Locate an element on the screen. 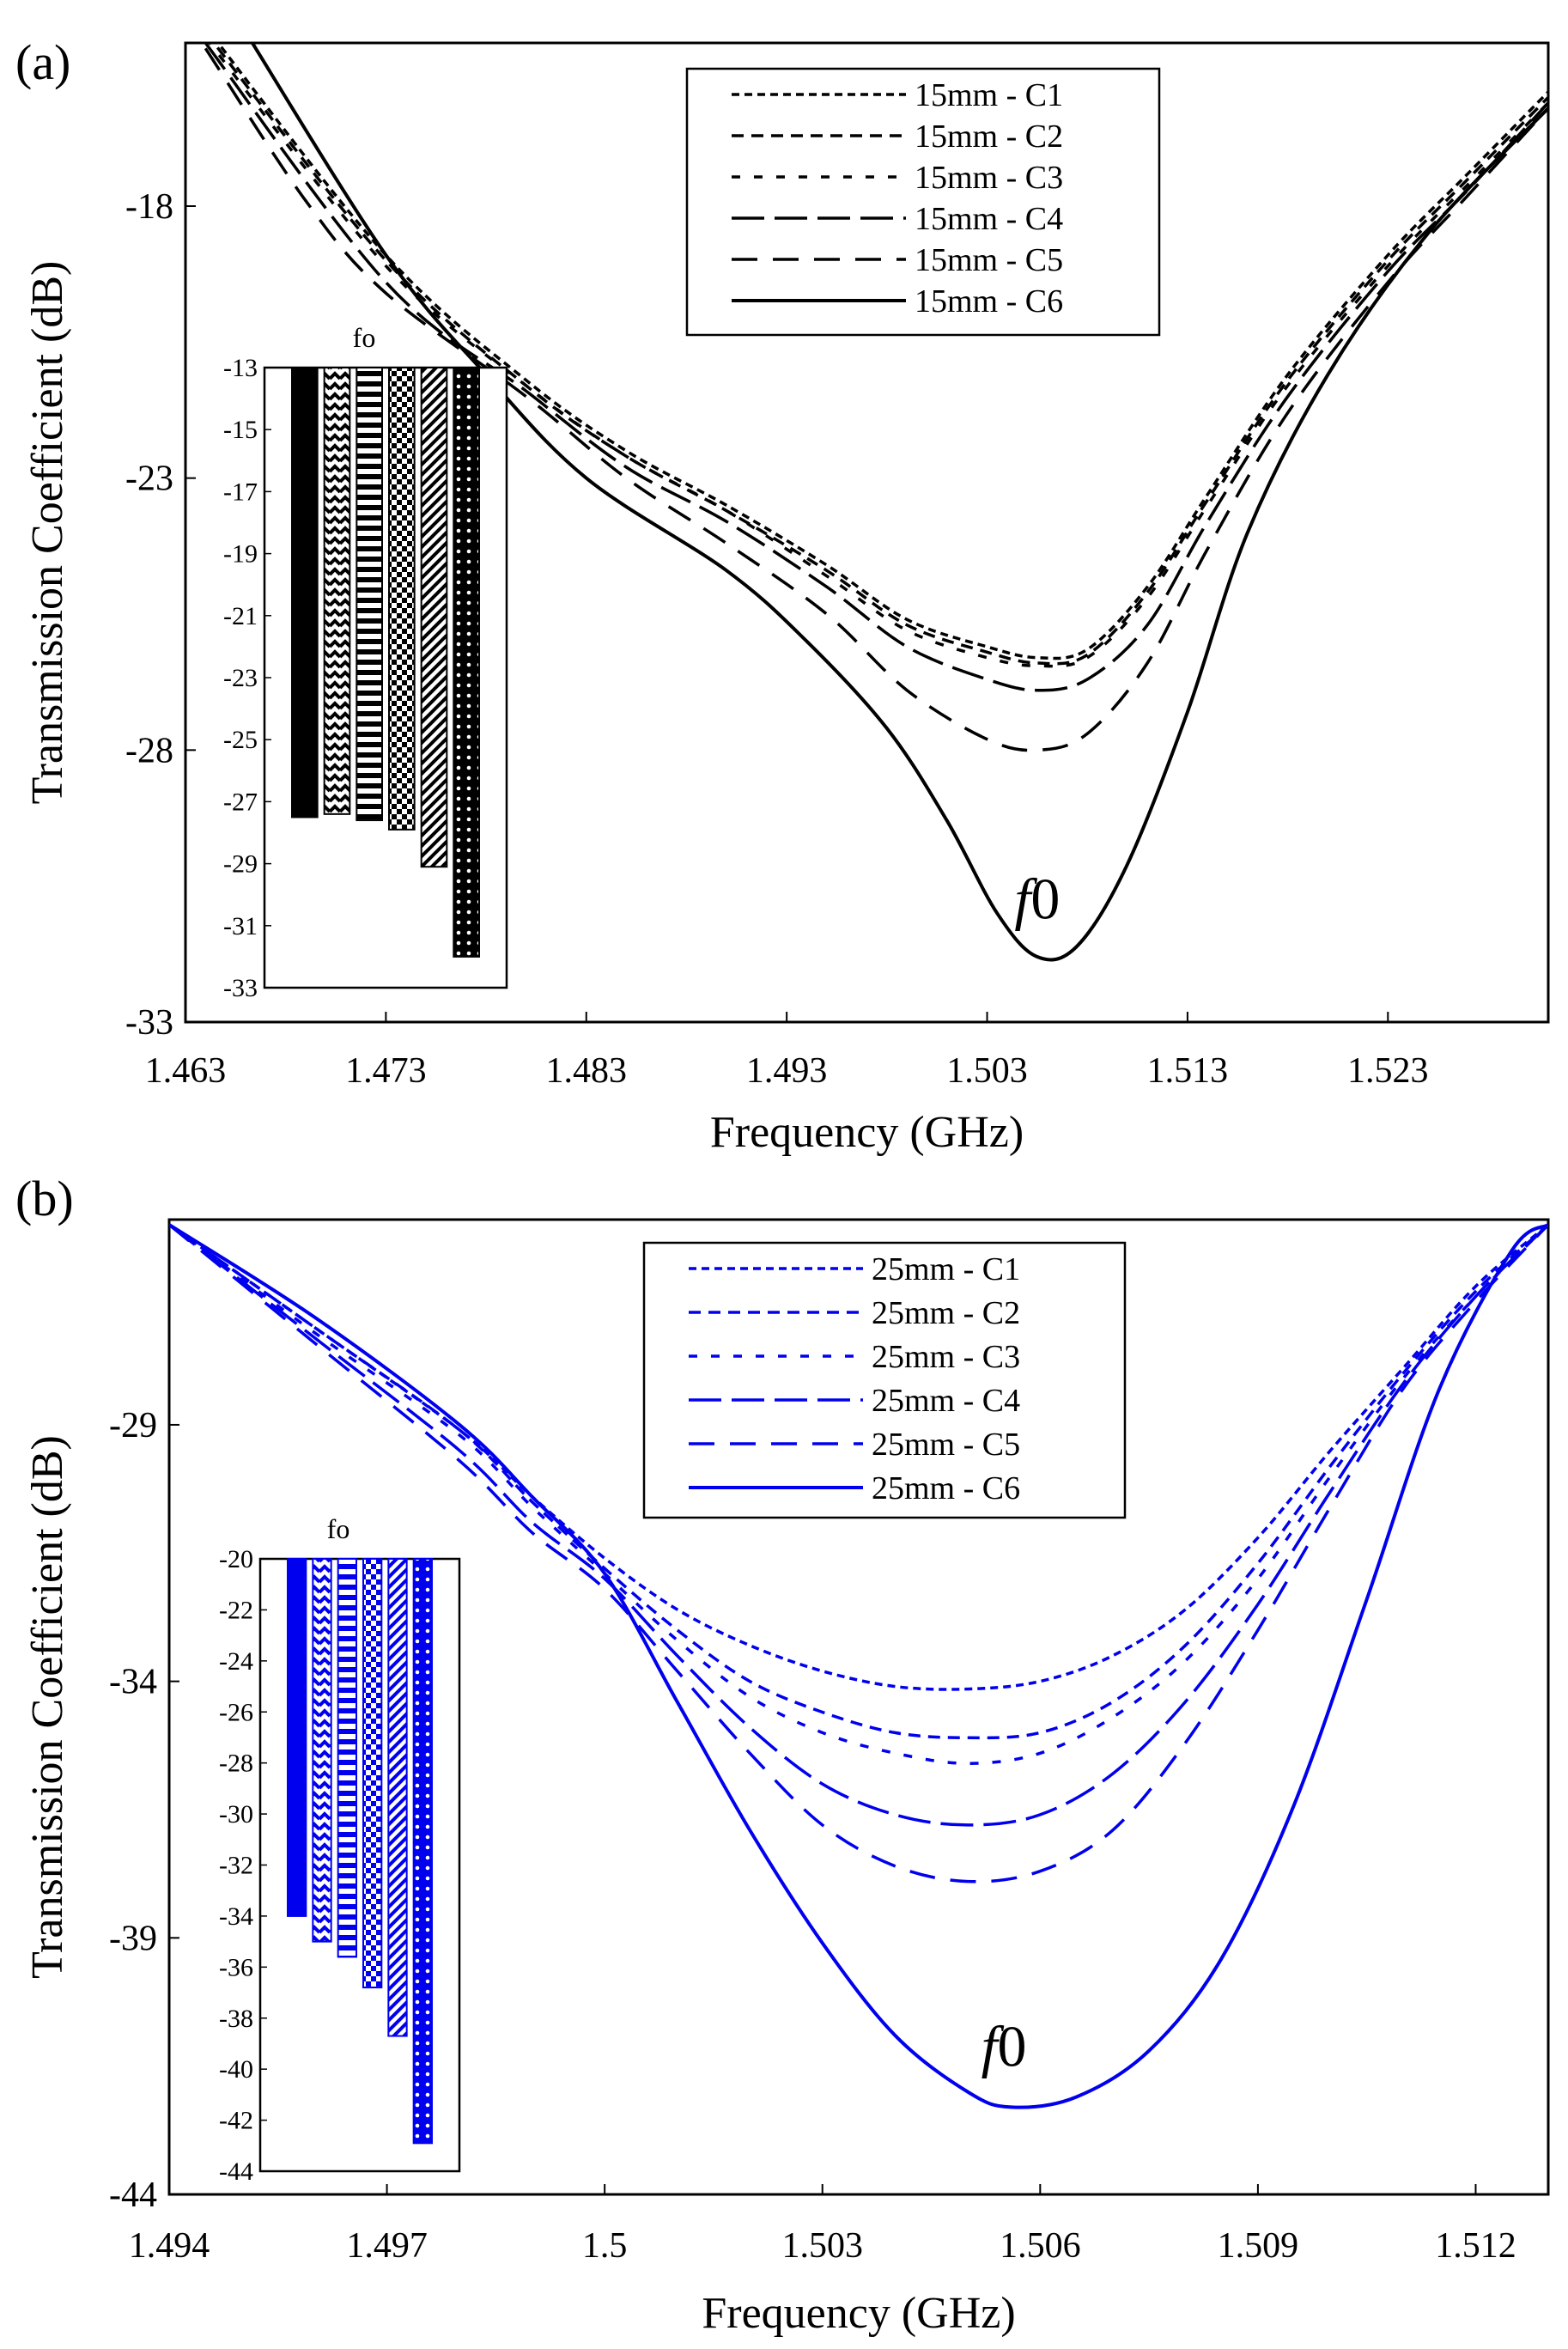 This screenshot has height=2349, width=1568. x-tick-label: 1.463 is located at coordinates (186, 1071).